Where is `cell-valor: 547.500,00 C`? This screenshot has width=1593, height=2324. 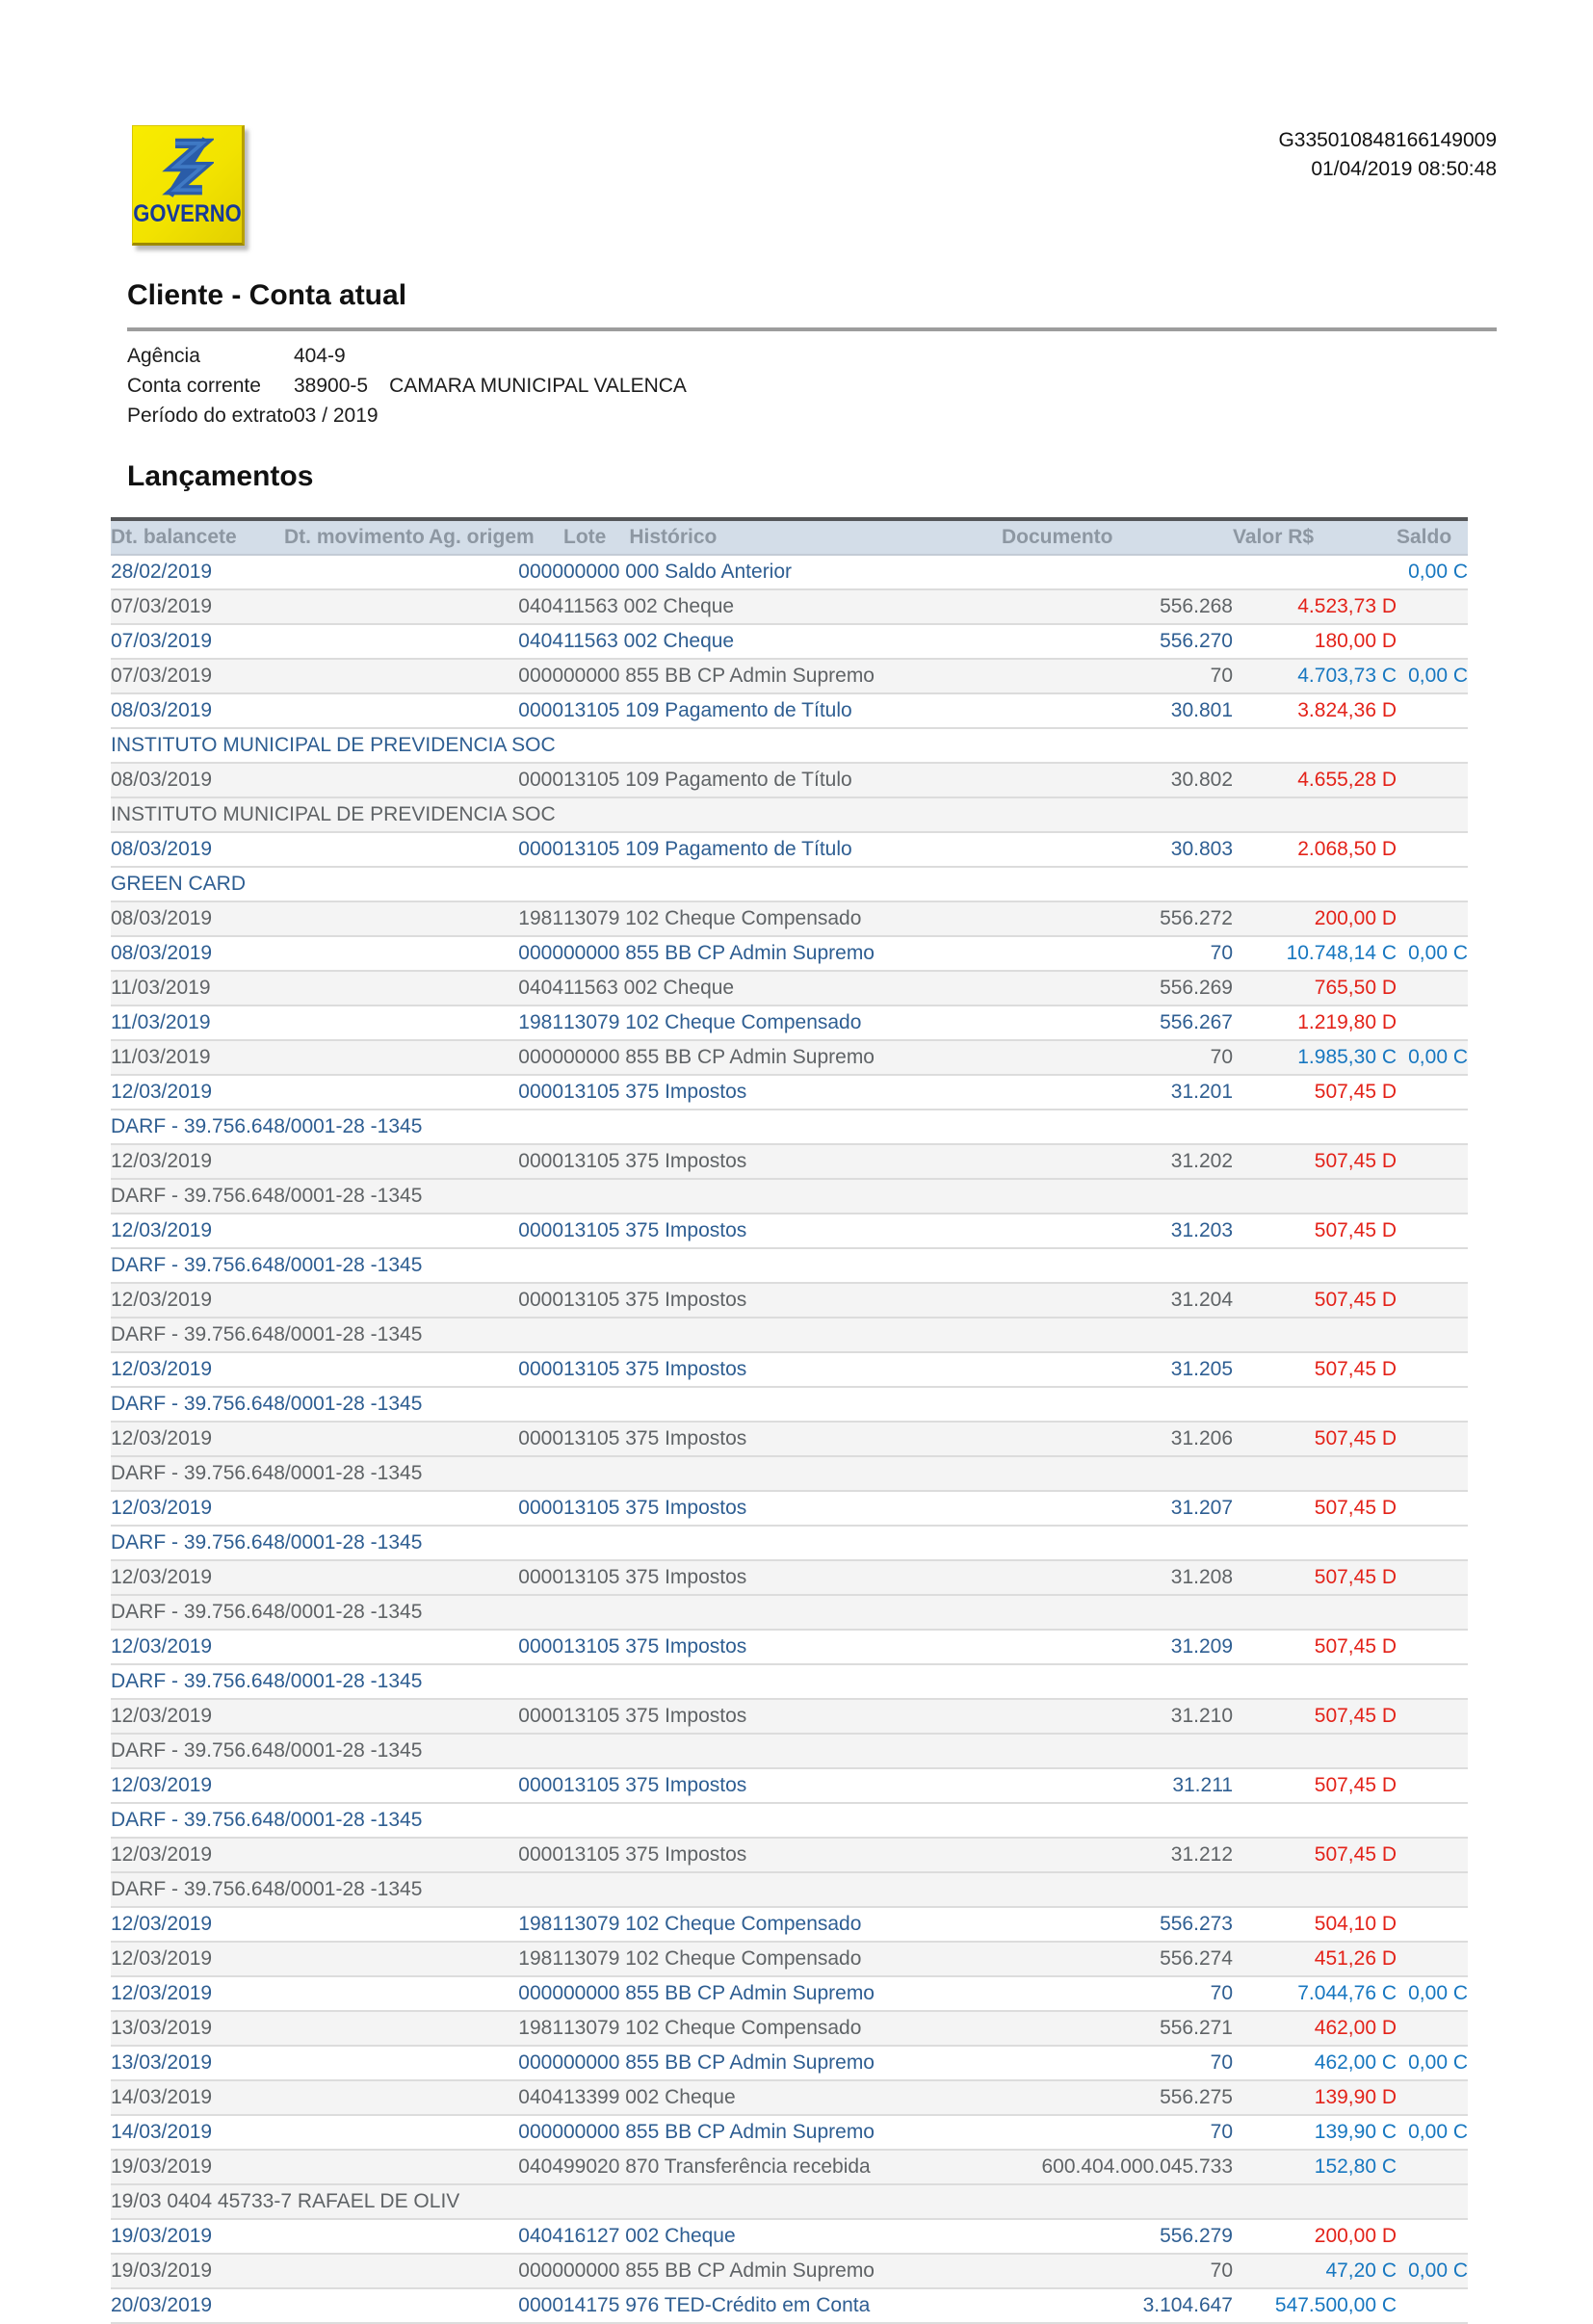 cell-valor: 547.500,00 C is located at coordinates (1315, 2306).